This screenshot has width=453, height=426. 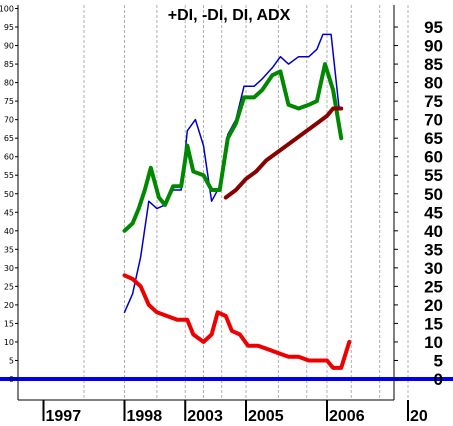 I want to click on x-tick-label: 1997, so click(x=64, y=416).